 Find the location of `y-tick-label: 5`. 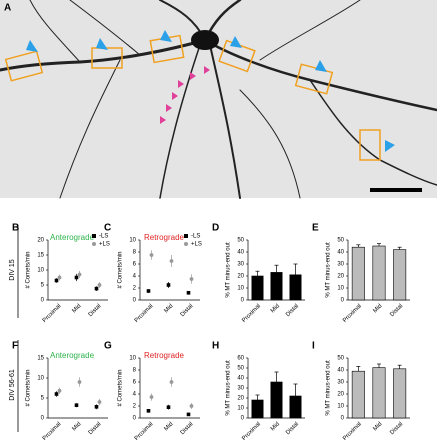

y-tick-label: 5 is located at coordinates (43, 399).